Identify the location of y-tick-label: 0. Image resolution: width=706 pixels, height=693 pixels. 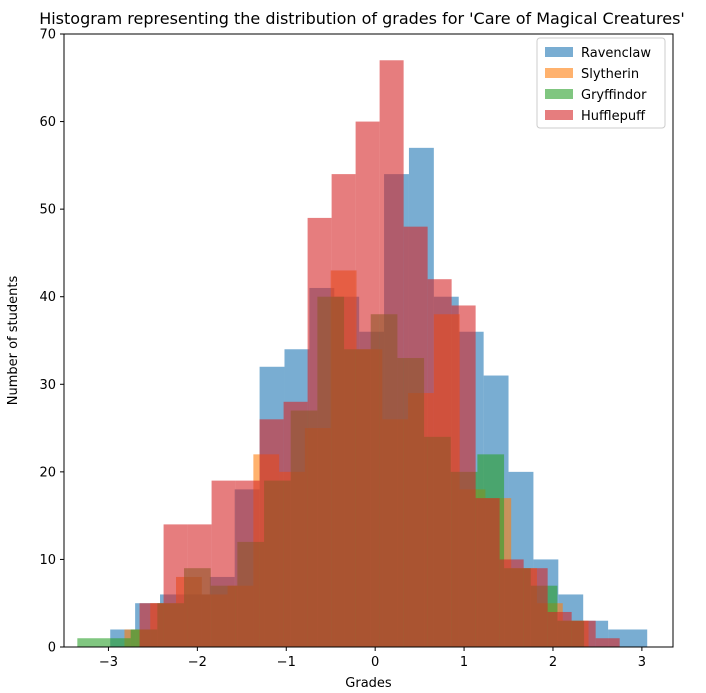
(52, 648).